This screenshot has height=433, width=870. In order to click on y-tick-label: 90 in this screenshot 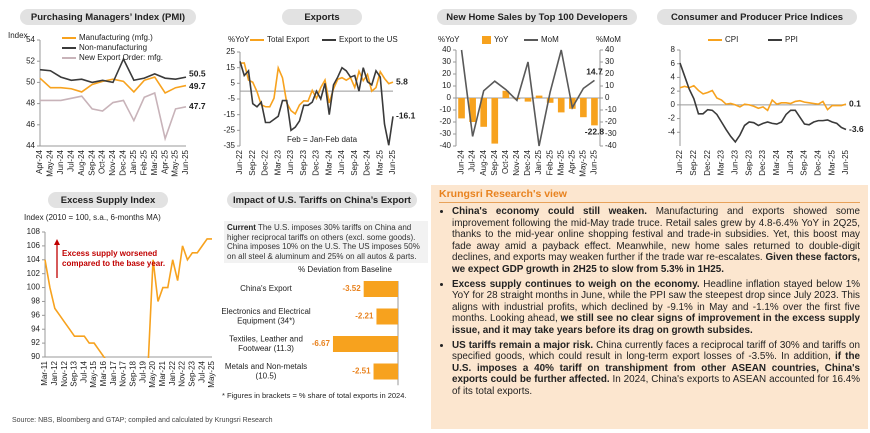, I will do `click(35, 356)`.